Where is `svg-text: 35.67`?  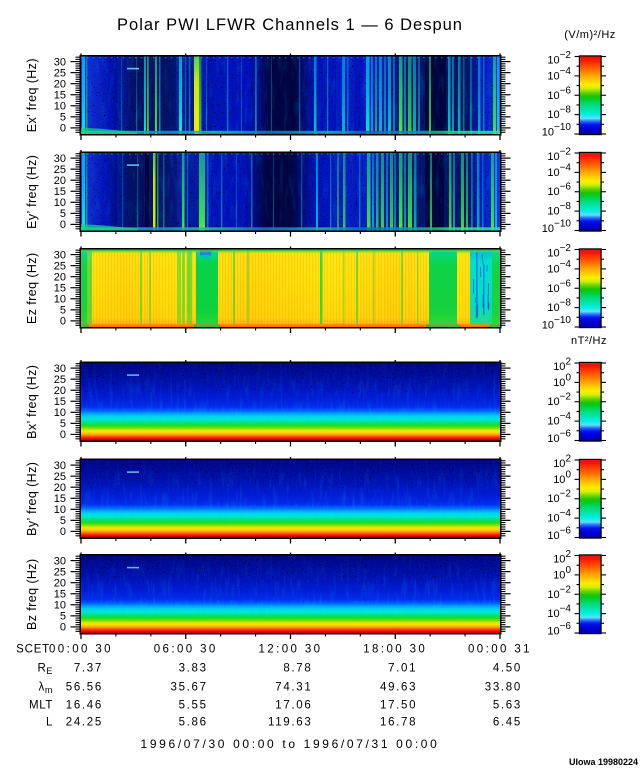 svg-text: 35.67 is located at coordinates (188, 688).